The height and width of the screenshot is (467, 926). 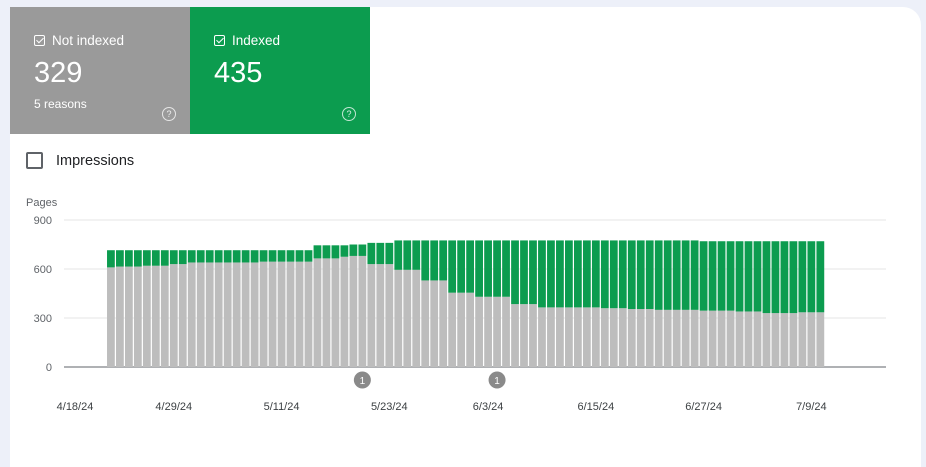 I want to click on x-tick-label: 6/27/24, so click(x=703, y=407).